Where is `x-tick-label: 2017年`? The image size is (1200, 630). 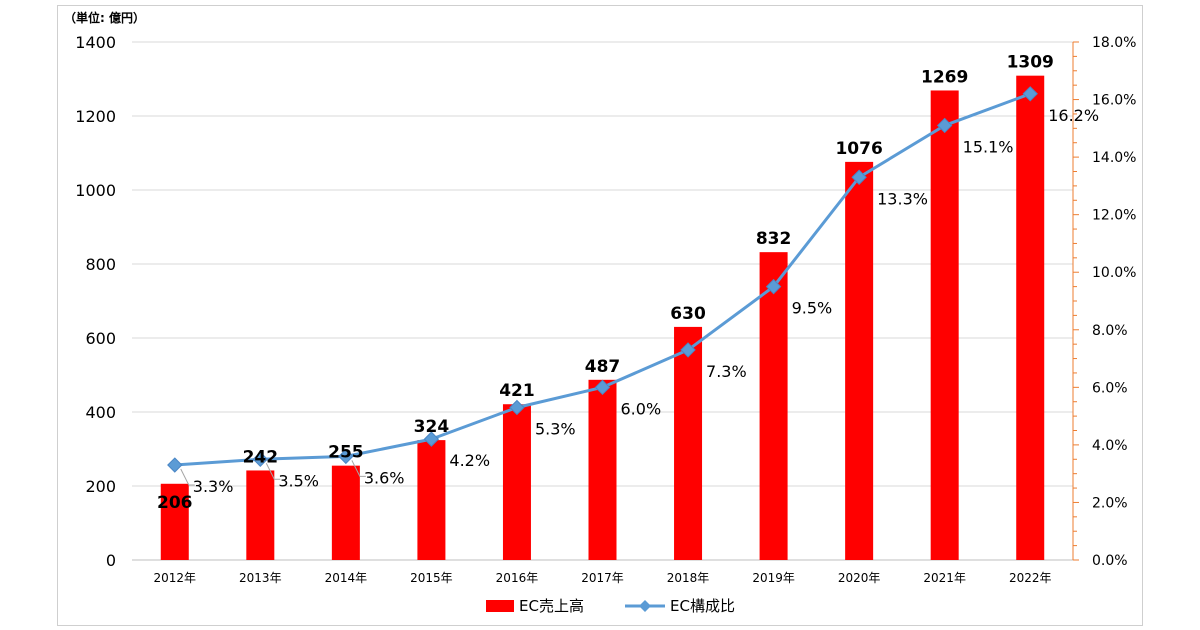
x-tick-label: 2017年 is located at coordinates (602, 578).